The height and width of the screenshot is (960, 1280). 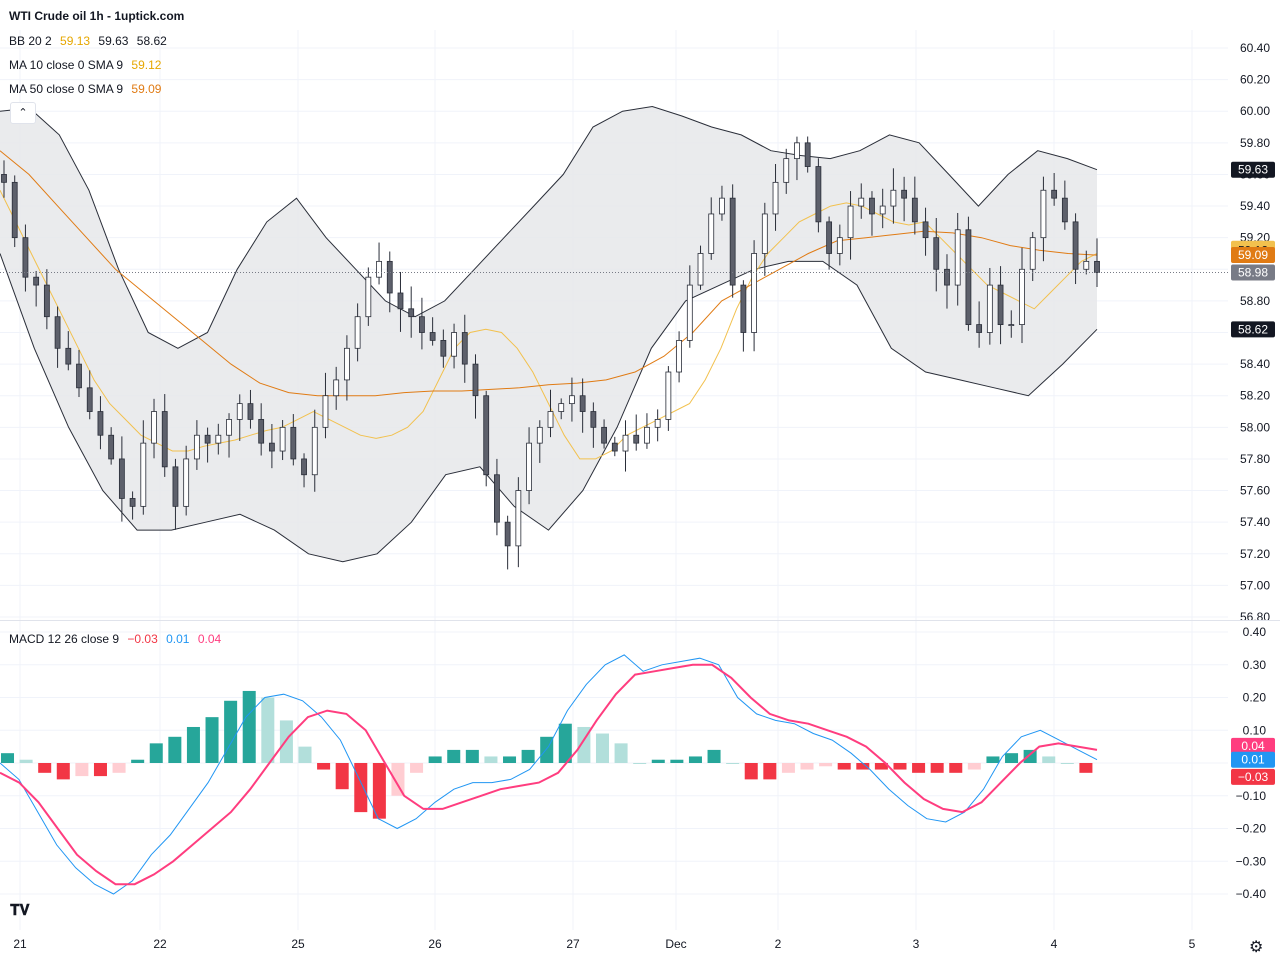 What do you see at coordinates (640, 620) in the screenshot?
I see `pane-divider` at bounding box center [640, 620].